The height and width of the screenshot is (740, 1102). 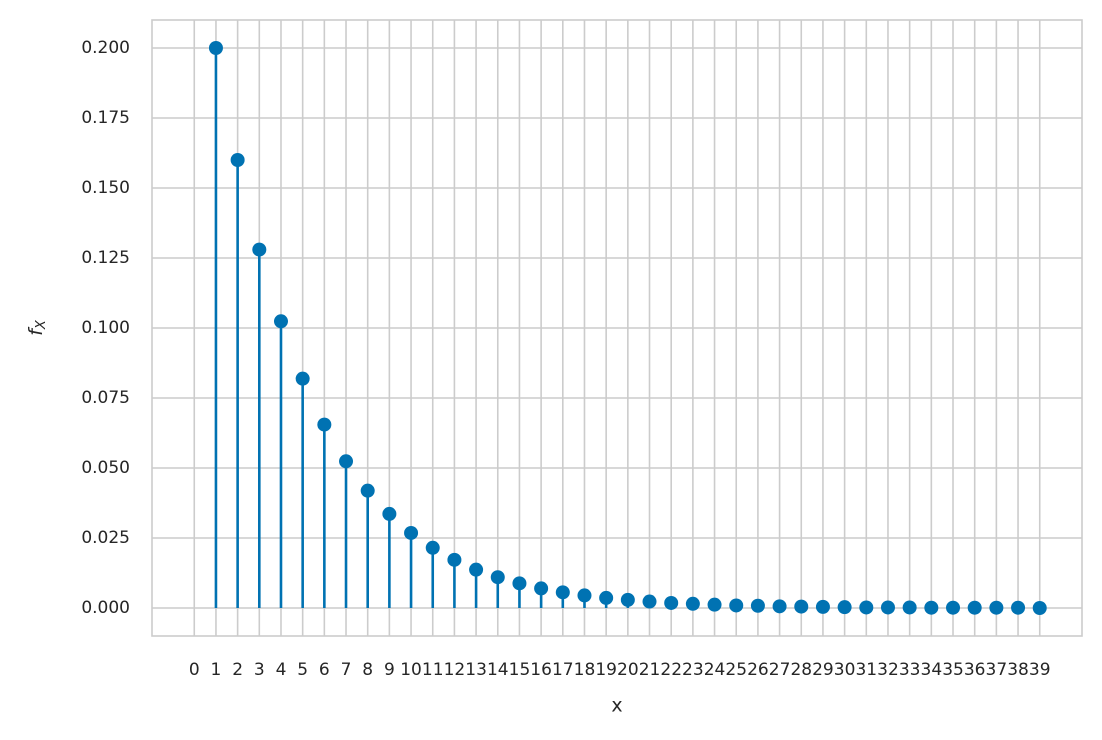 I want to click on y-tick-label: 0.125, so click(x=105, y=258).